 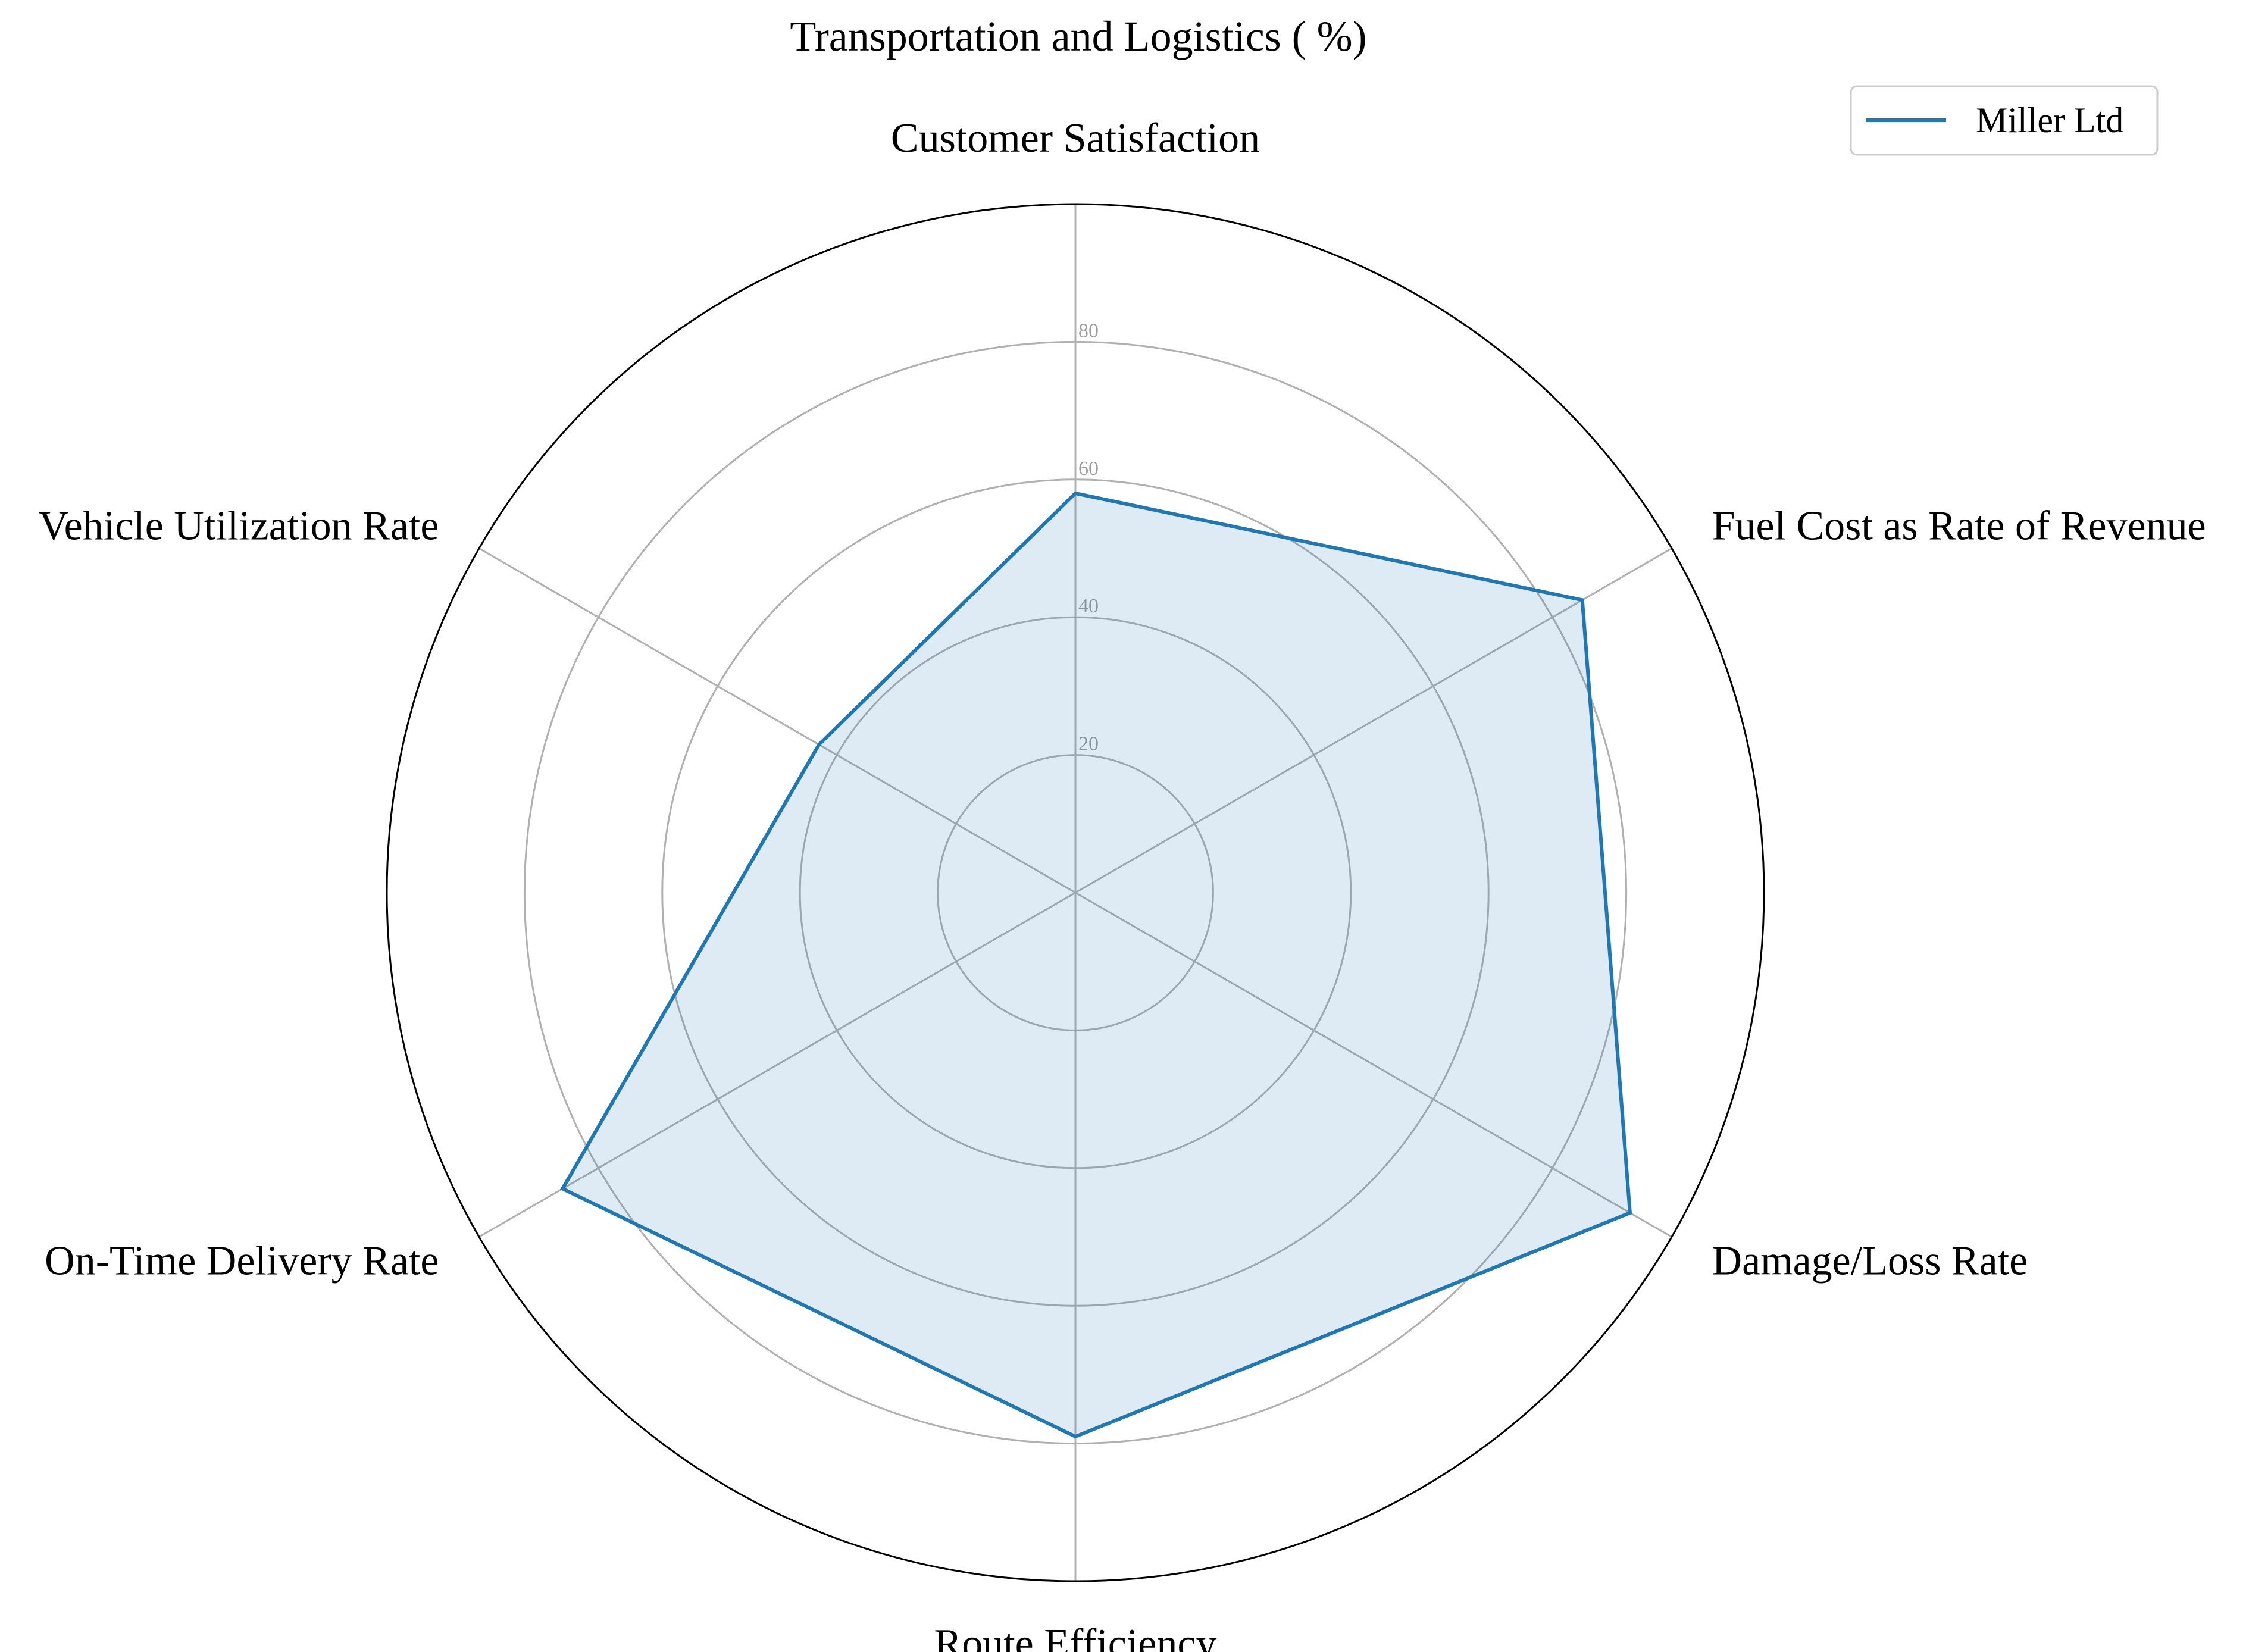 What do you see at coordinates (239, 526) in the screenshot?
I see `axis-label: Vehicle Utilization Rate` at bounding box center [239, 526].